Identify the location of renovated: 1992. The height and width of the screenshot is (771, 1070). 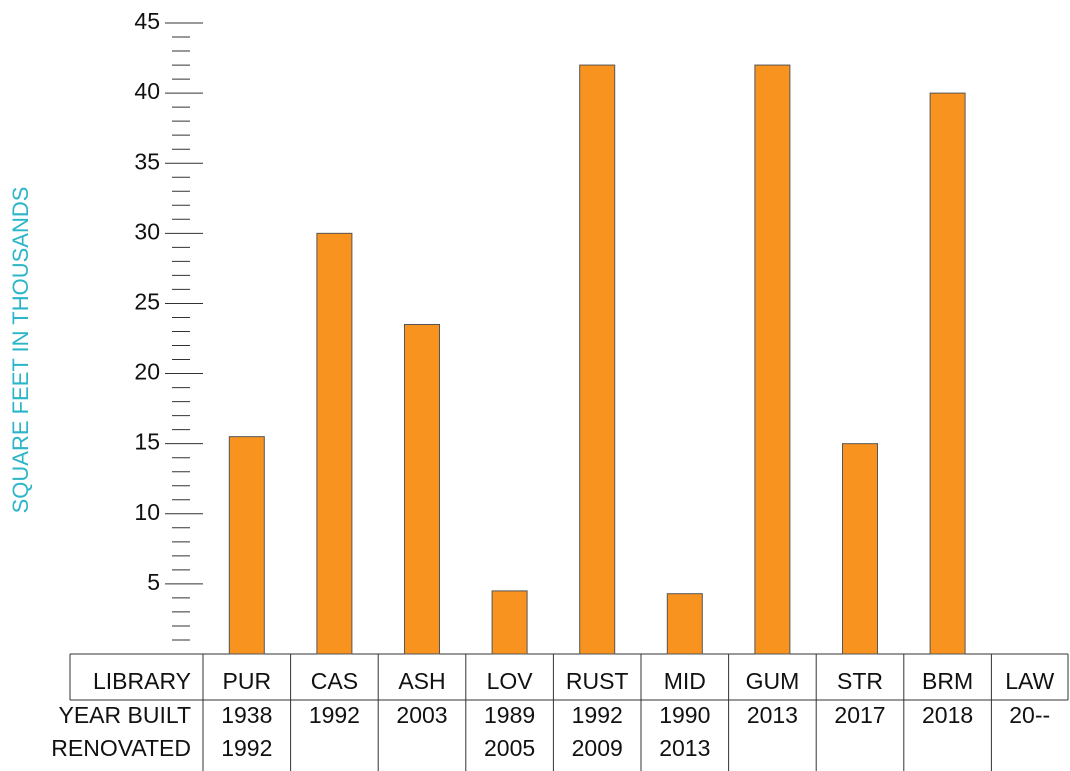
(246, 748).